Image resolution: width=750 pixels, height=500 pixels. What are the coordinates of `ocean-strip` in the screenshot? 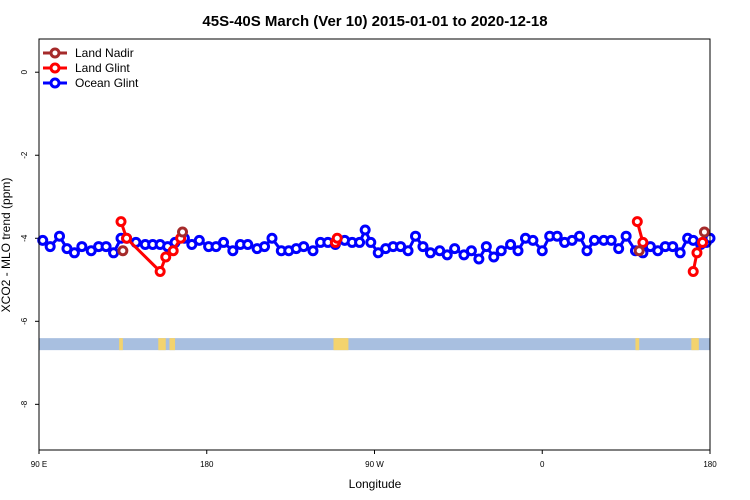 It's located at (374, 344).